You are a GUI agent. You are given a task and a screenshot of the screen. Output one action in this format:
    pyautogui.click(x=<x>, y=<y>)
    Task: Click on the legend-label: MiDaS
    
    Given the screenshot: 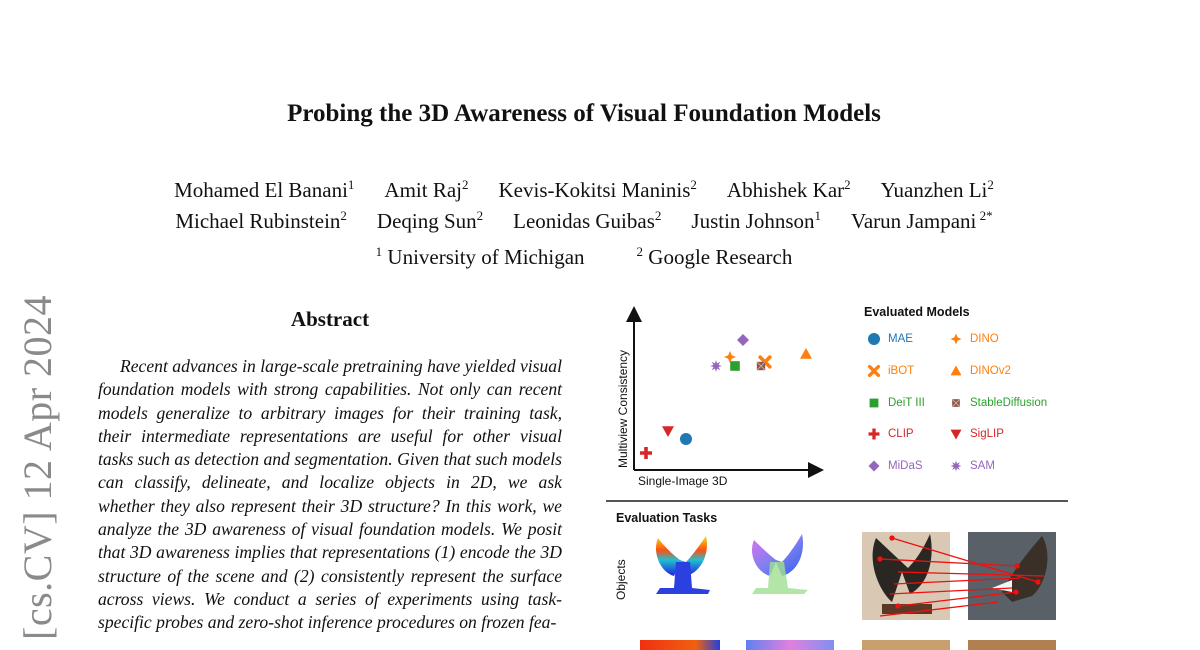 What is the action you would take?
    pyautogui.click(x=905, y=466)
    